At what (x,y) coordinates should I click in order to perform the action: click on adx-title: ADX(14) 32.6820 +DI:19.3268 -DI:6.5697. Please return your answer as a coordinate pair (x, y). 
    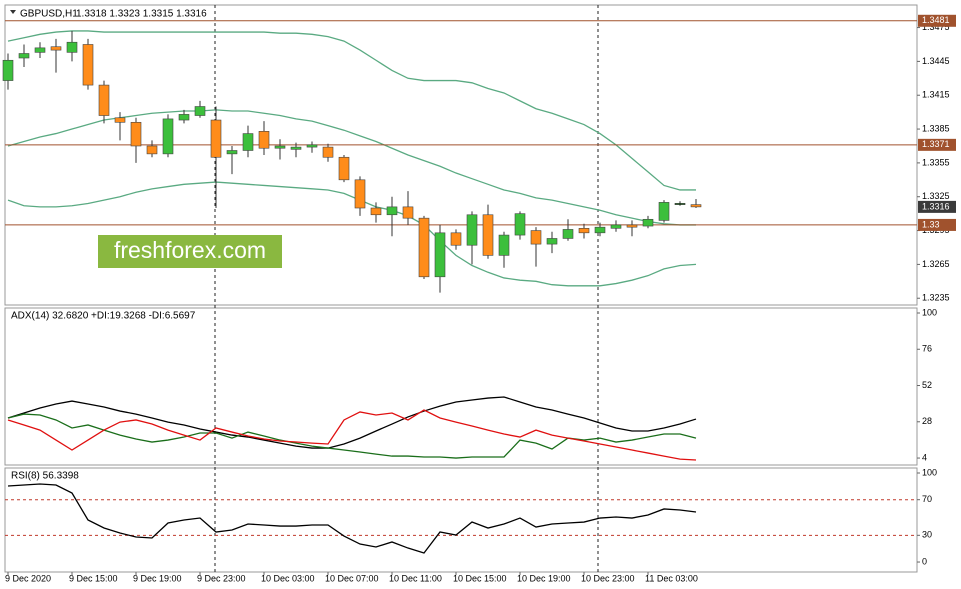
    Looking at the image, I should click on (103, 316).